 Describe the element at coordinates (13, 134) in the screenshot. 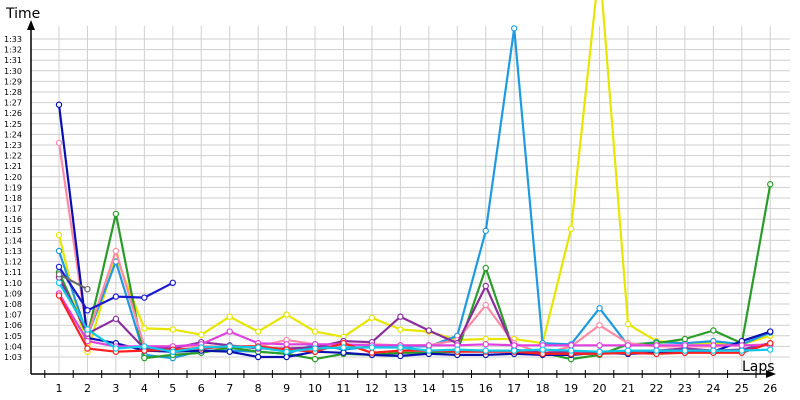

I see `y-tick-label: 1:24` at that location.